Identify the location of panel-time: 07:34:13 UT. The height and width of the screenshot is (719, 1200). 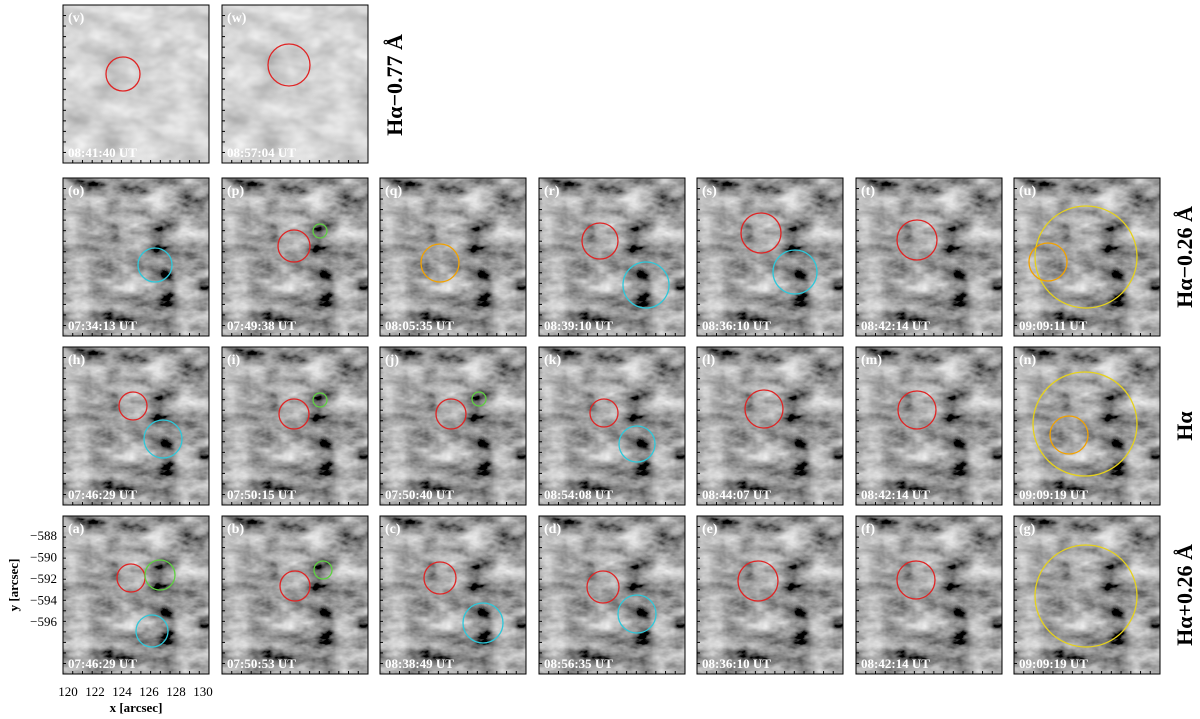
(102, 325).